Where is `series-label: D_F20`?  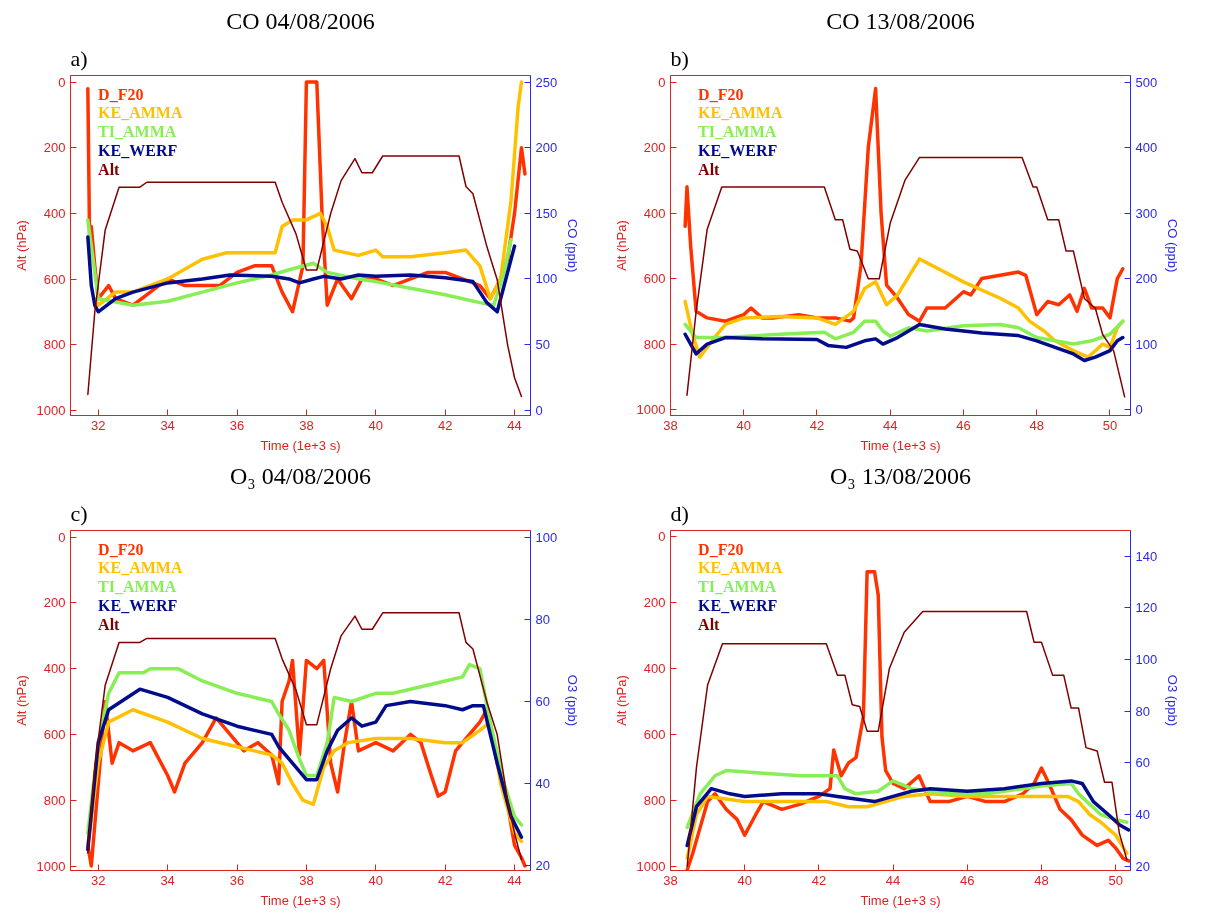
series-label: D_F20 is located at coordinates (121, 94).